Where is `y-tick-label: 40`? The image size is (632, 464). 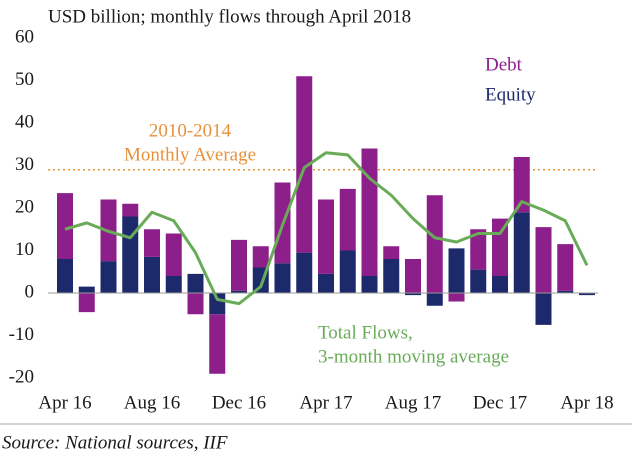
y-tick-label: 40 is located at coordinates (24, 121).